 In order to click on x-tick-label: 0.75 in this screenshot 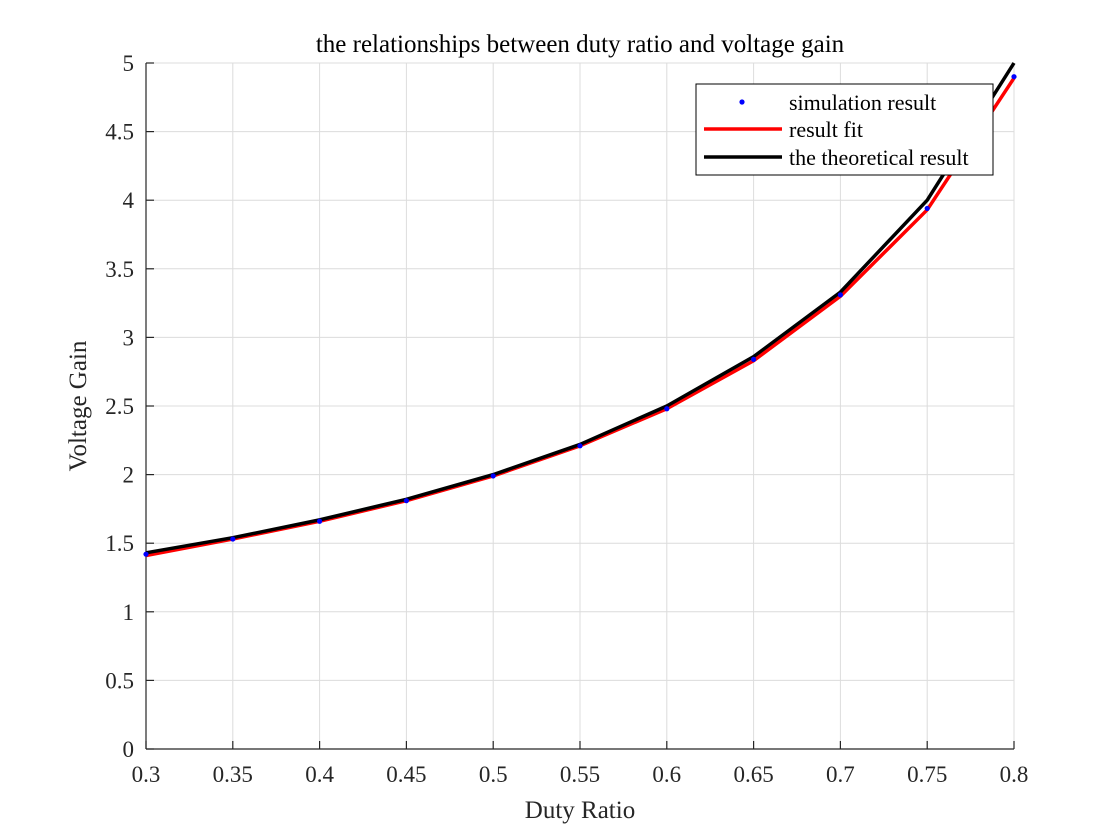, I will do `click(927, 774)`.